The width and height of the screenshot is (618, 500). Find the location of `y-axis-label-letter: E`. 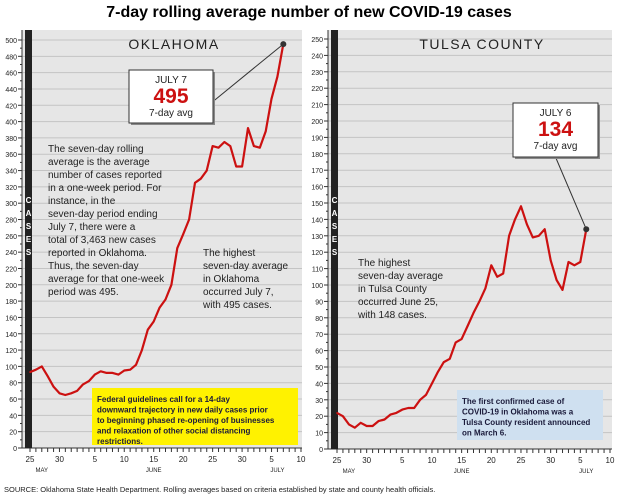

y-axis-label-letter: E is located at coordinates (29, 239).